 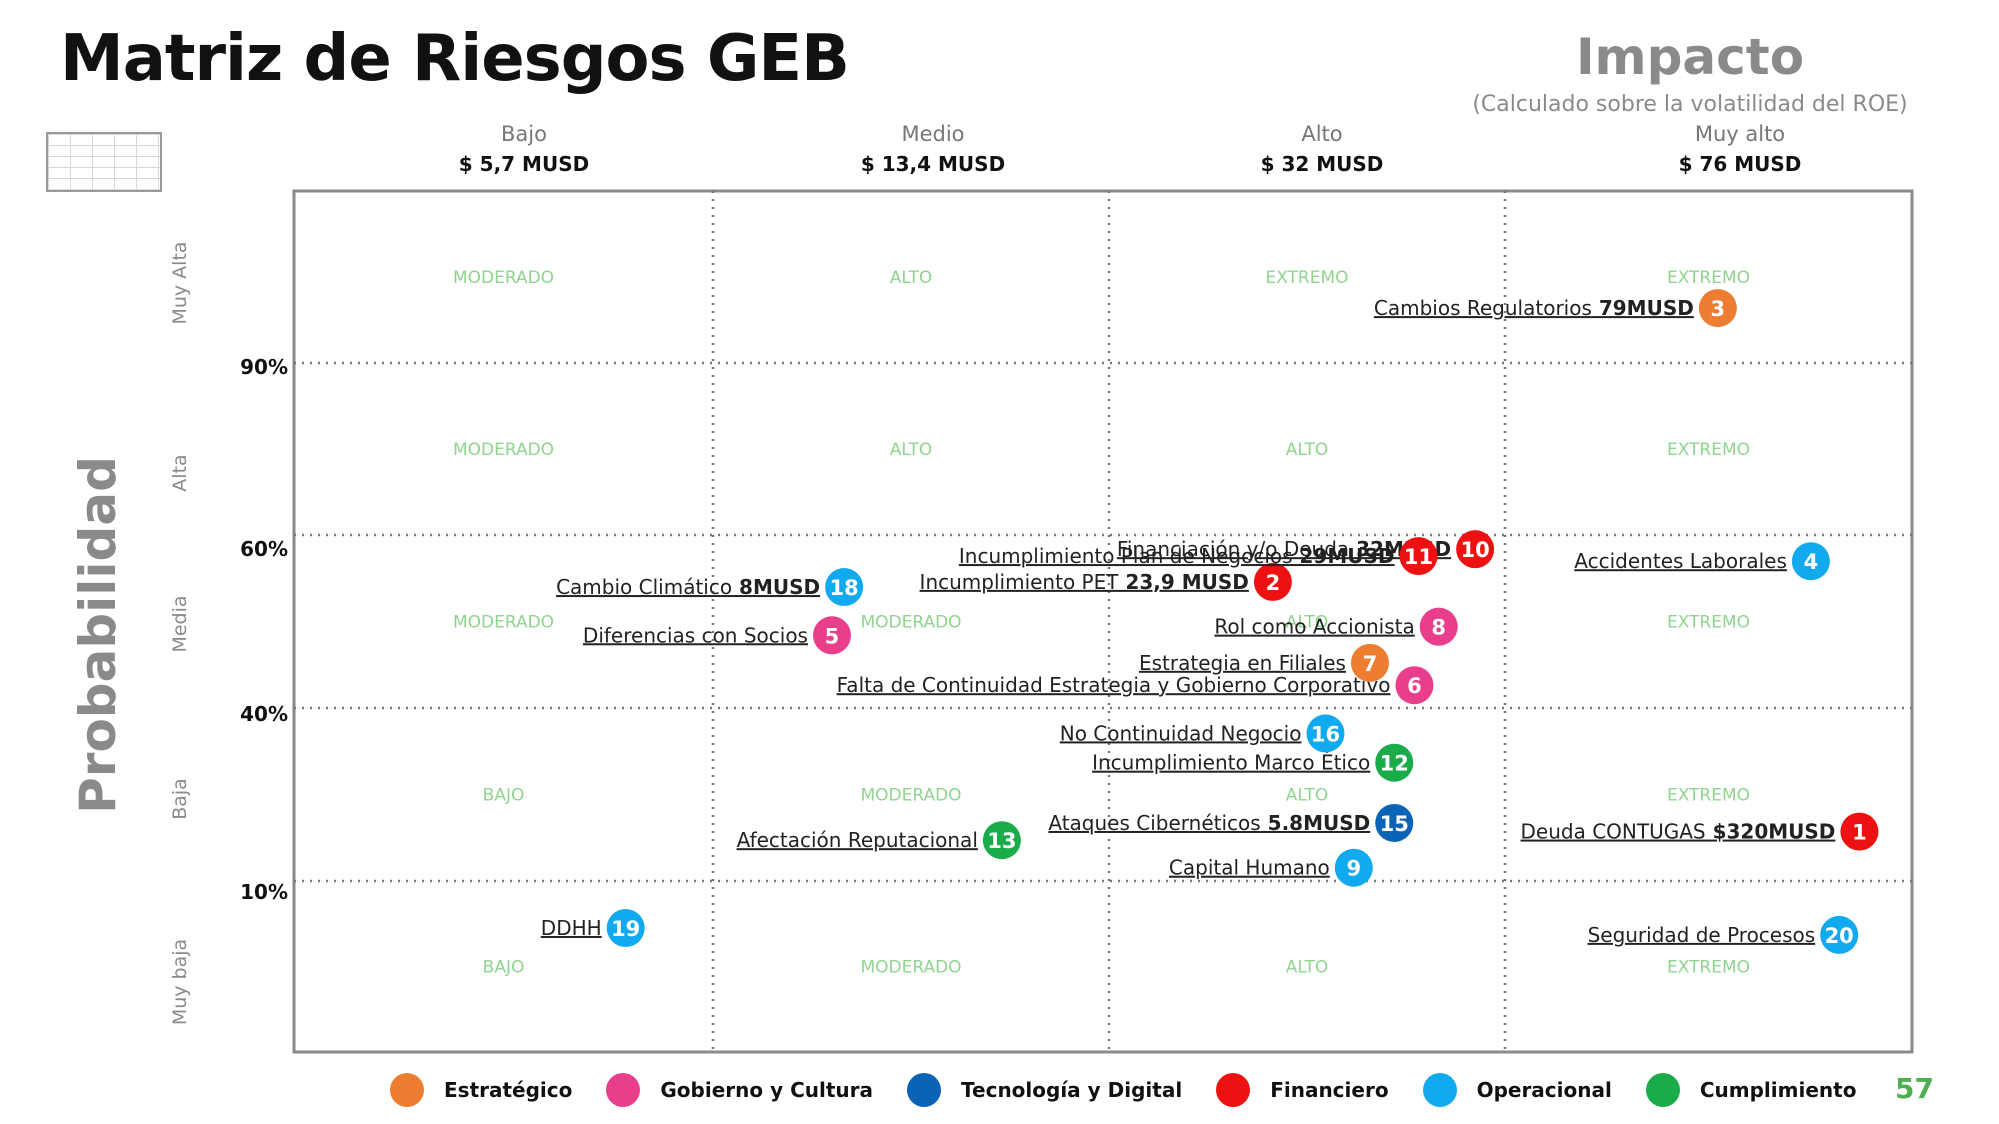 What do you see at coordinates (1242, 663) in the screenshot?
I see `risk-label: Estrategia en Filiales` at bounding box center [1242, 663].